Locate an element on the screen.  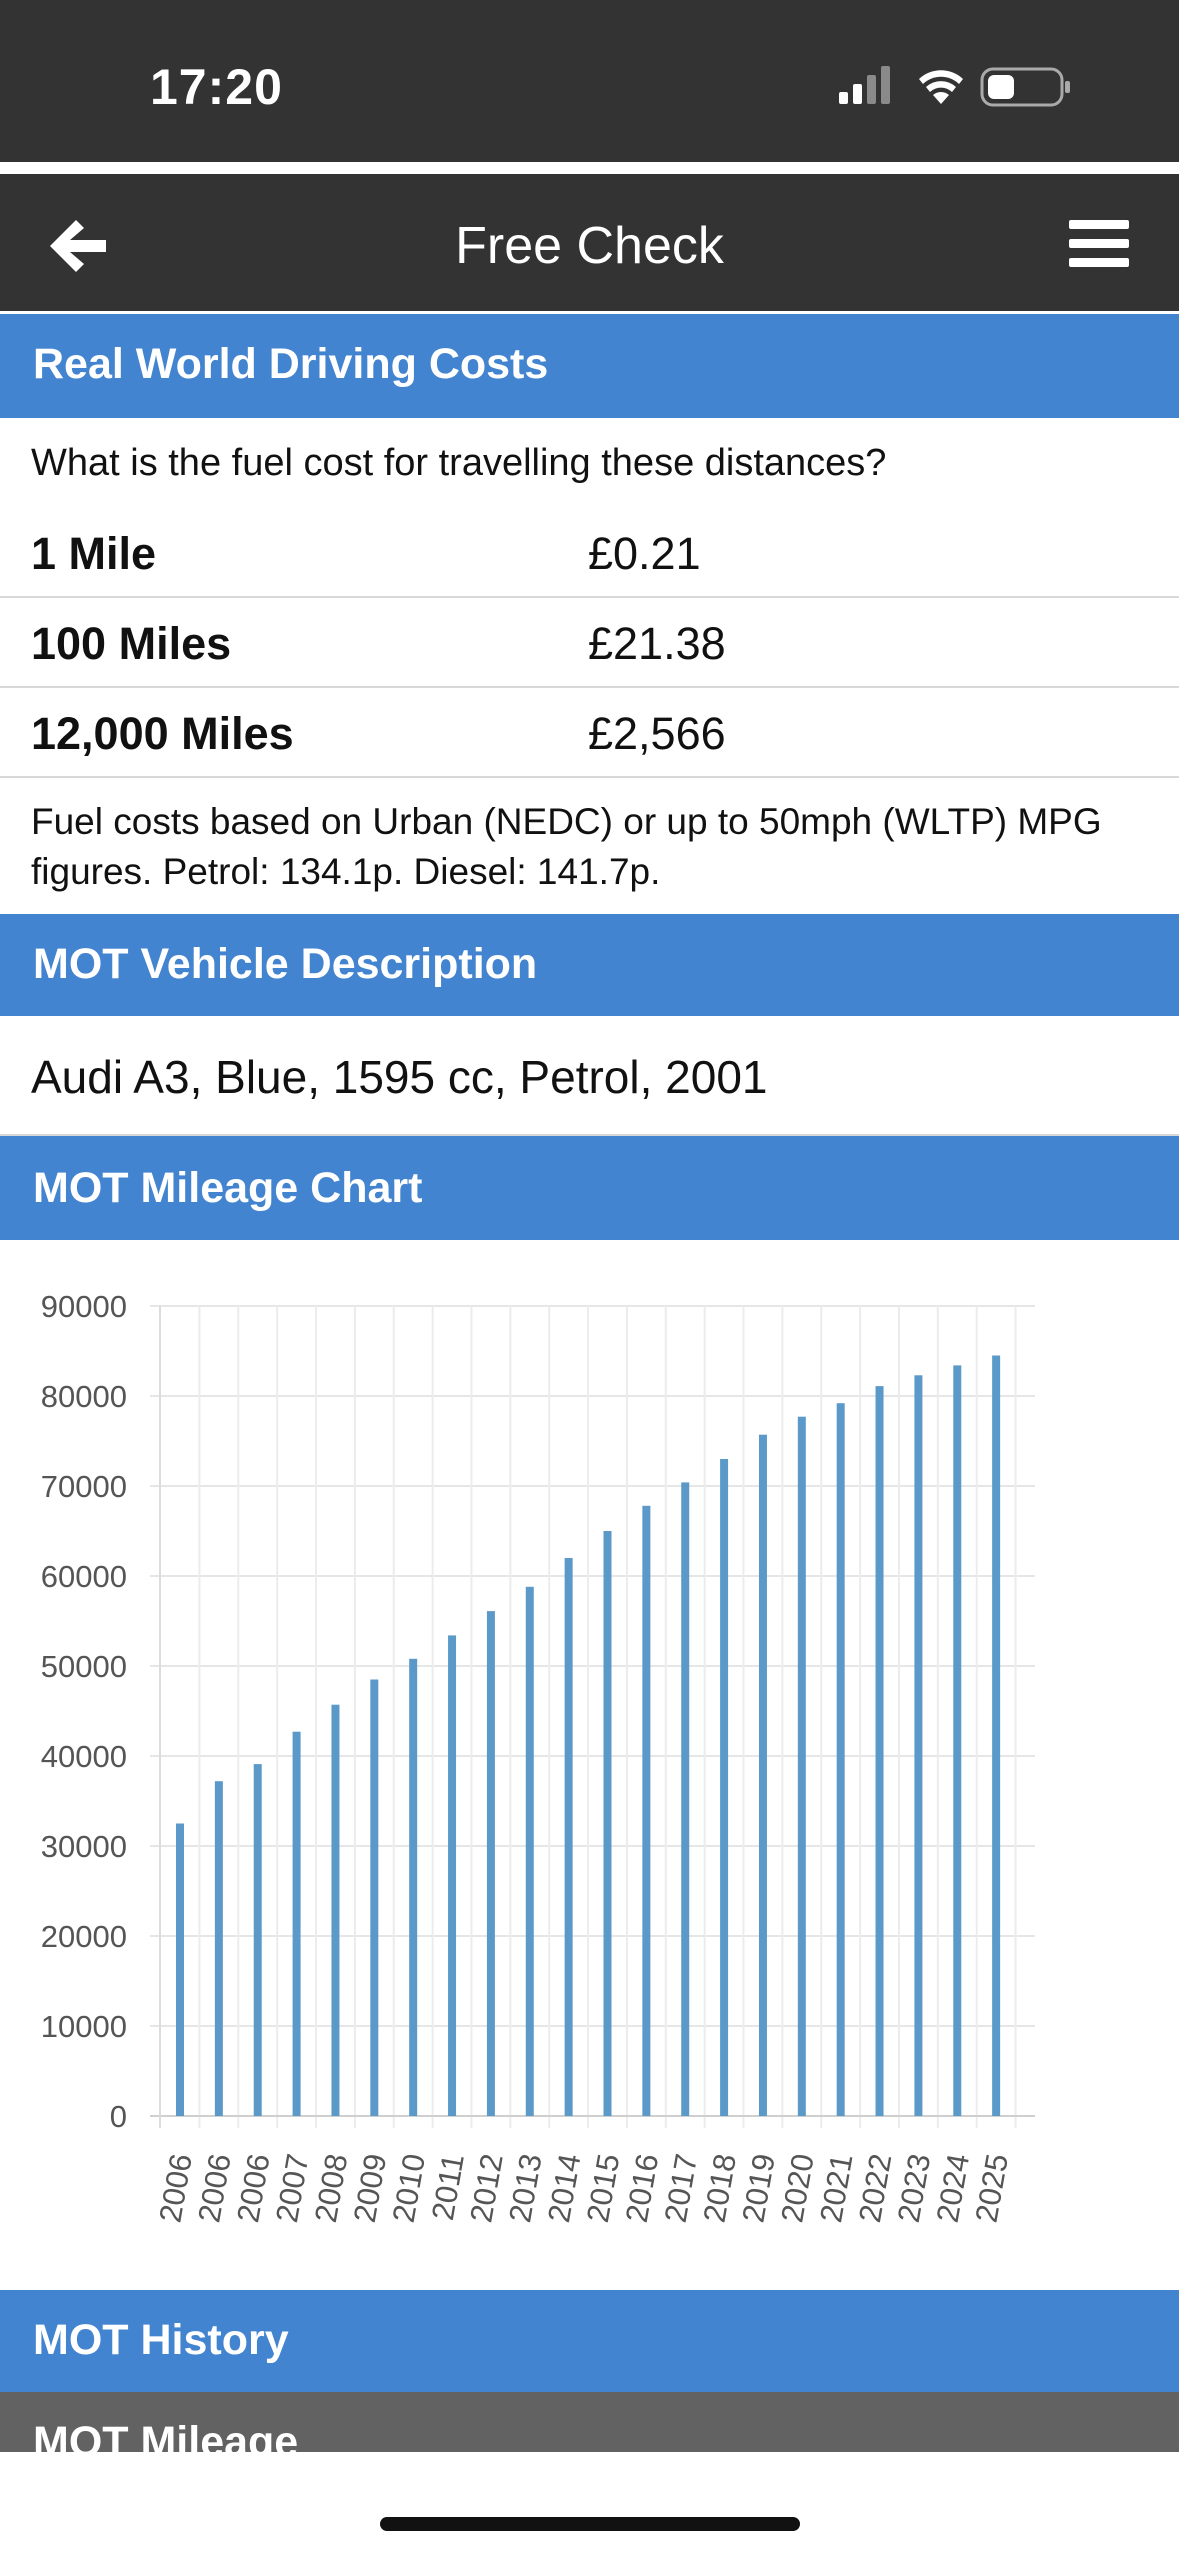
status-time: 17:20 is located at coordinates (216, 87).